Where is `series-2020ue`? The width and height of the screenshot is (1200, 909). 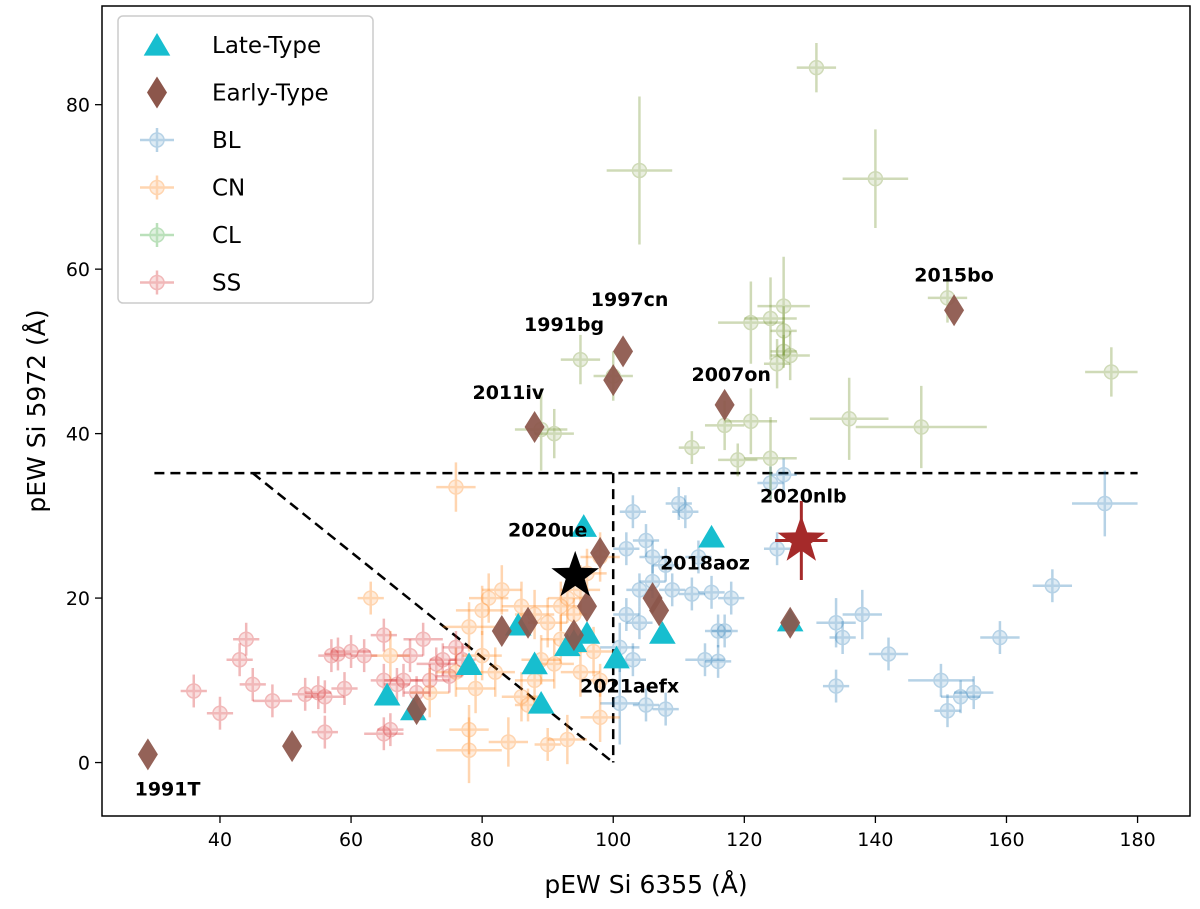
series-2020ue is located at coordinates (575, 573).